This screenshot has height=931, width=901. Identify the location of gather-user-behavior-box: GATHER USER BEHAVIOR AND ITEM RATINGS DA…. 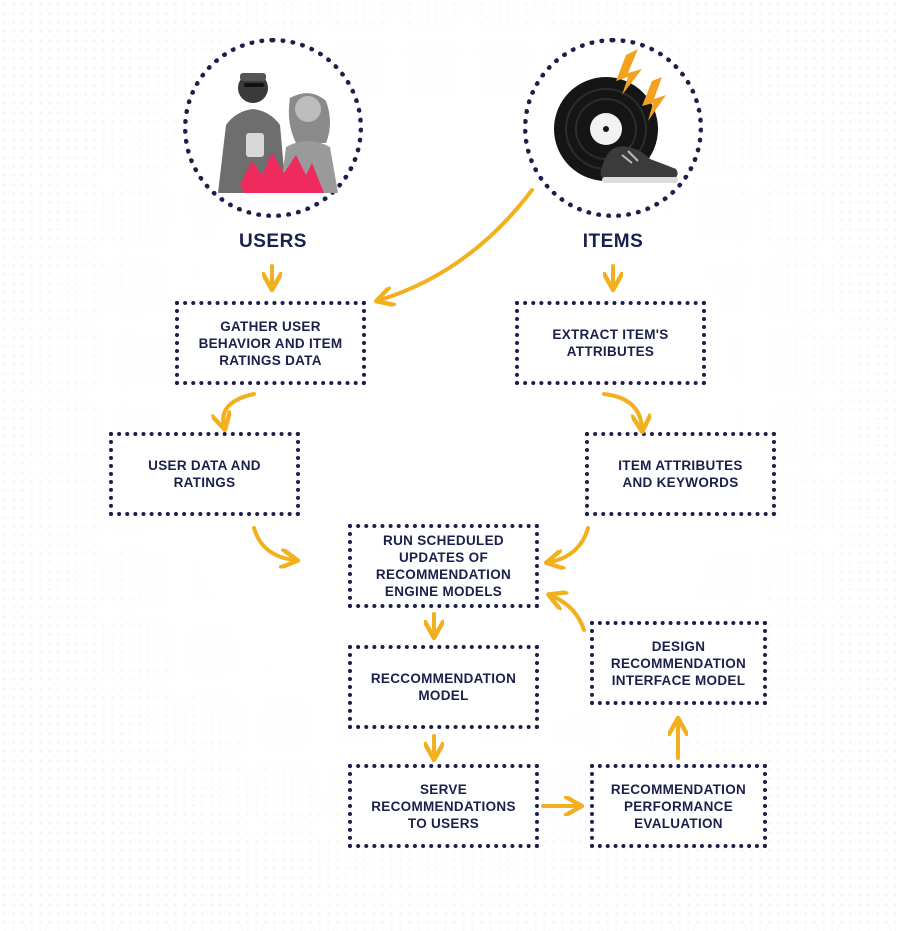
(270, 343).